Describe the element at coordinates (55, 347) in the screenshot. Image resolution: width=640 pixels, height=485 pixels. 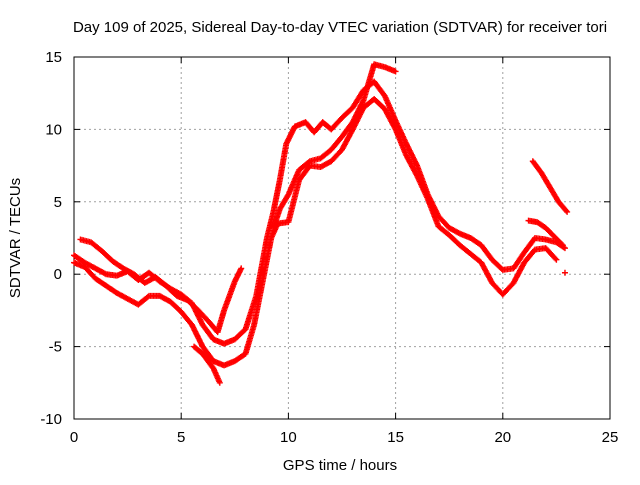
I see `y-tick-label: -5` at that location.